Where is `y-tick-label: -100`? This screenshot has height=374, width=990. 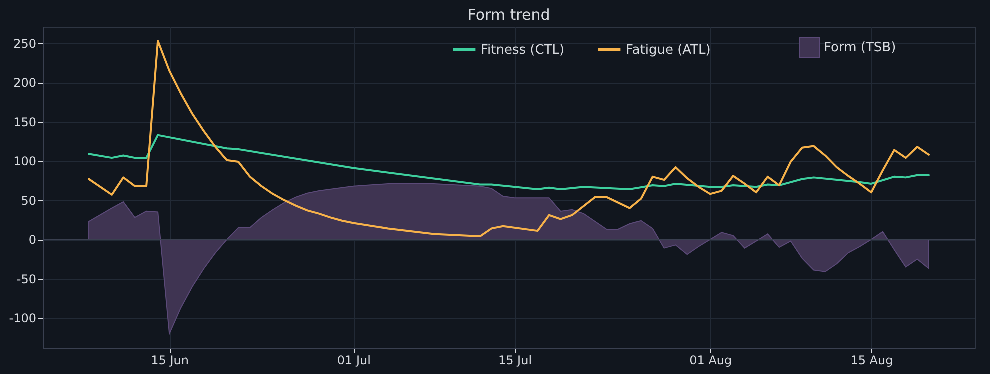
y-tick-label: -100 is located at coordinates (22, 319).